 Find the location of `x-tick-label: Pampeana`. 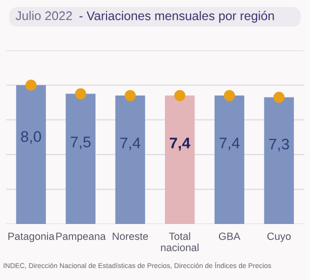

x-tick-label: Pampeana is located at coordinates (81, 237).